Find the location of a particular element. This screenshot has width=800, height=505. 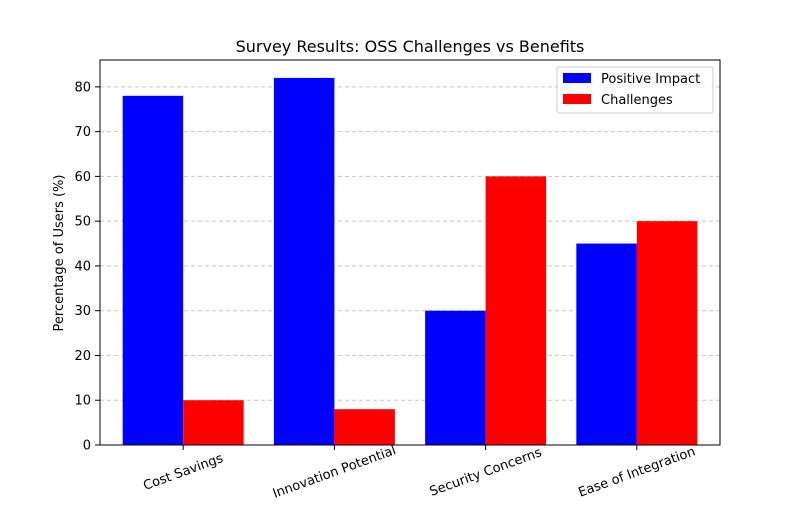

y-axis: 0 10 20 30 40 50 60 70 80 is located at coordinates (87, 267).